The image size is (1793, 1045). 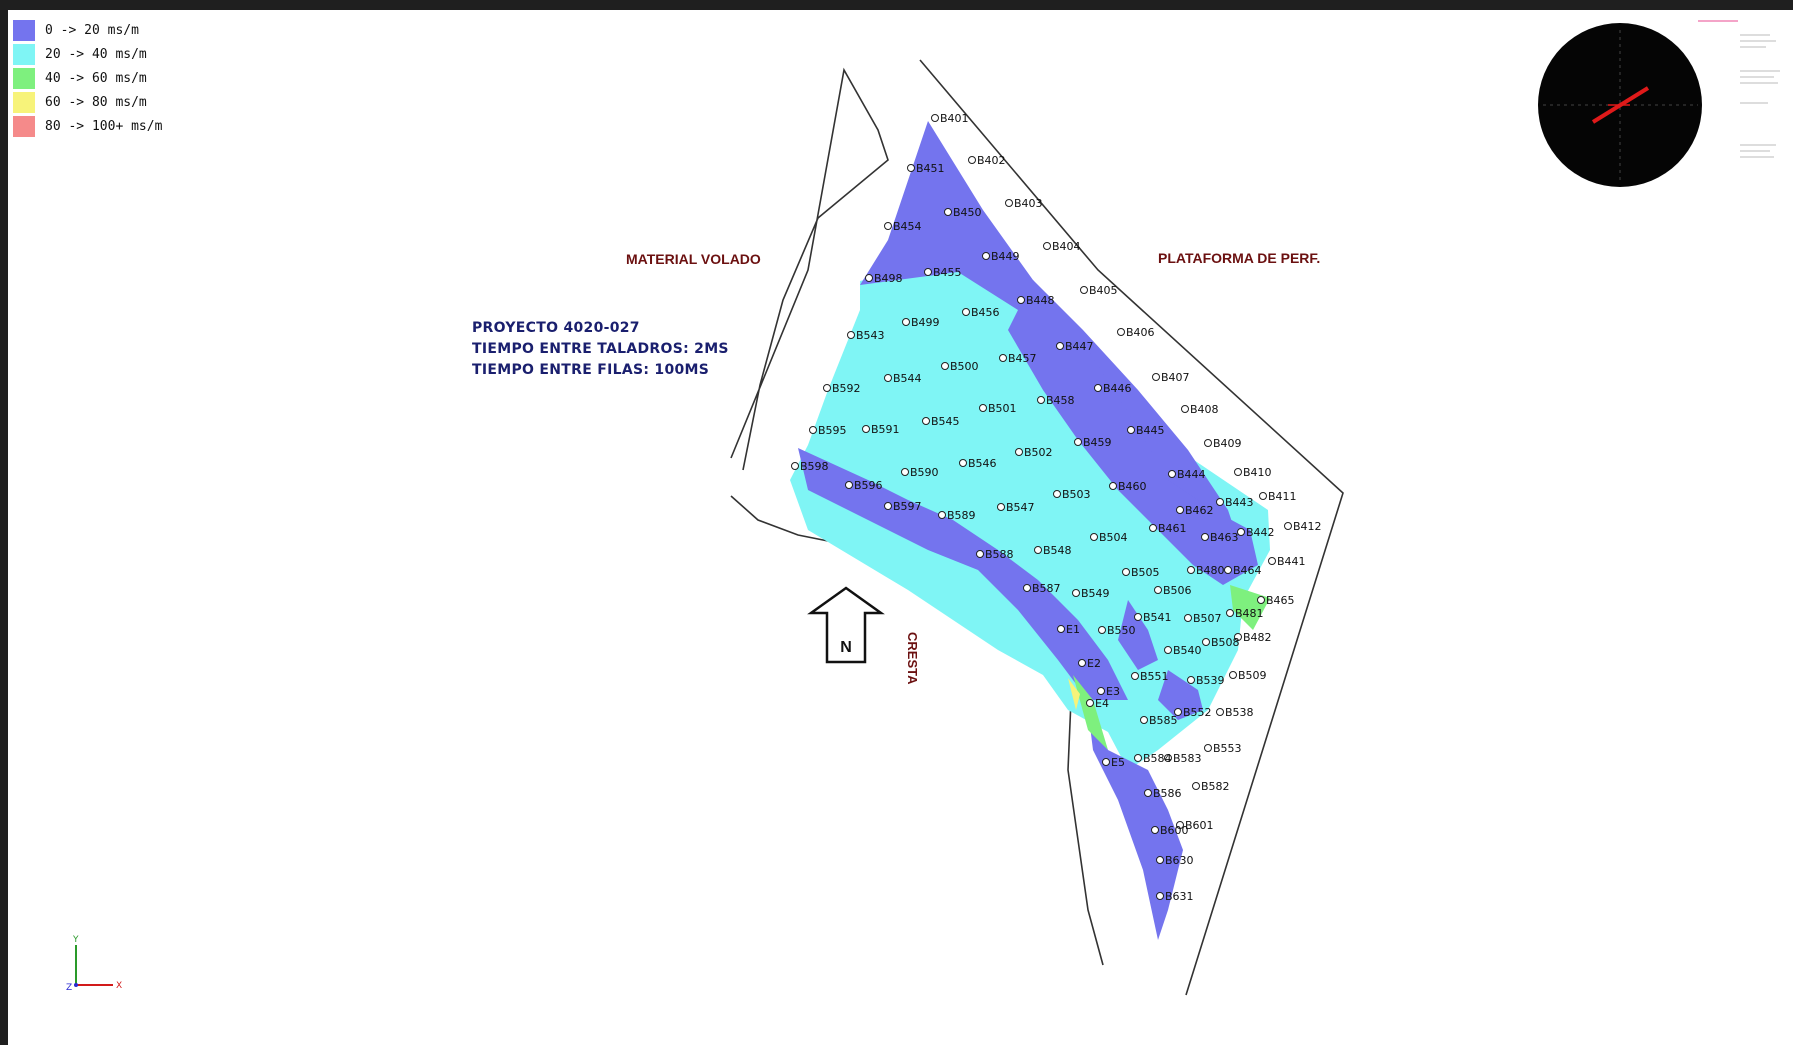 I want to click on drill-hole: B586, so click(x=1163, y=793).